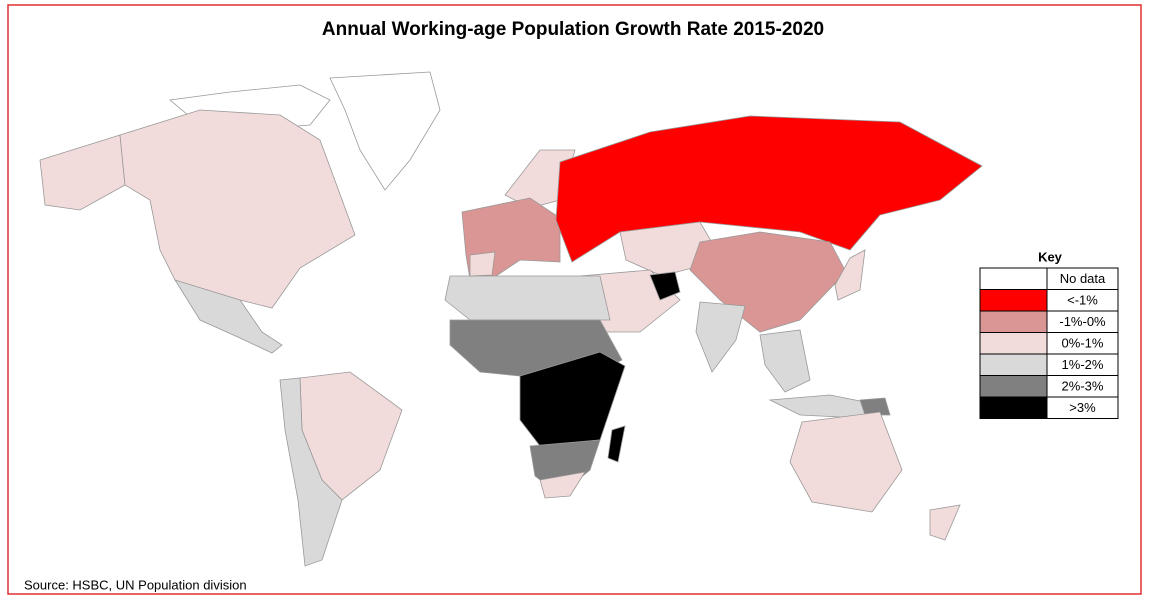 Image resolution: width=1150 pixels, height=599 pixels. I want to click on legend-label: 2%-3%, so click(1083, 386).